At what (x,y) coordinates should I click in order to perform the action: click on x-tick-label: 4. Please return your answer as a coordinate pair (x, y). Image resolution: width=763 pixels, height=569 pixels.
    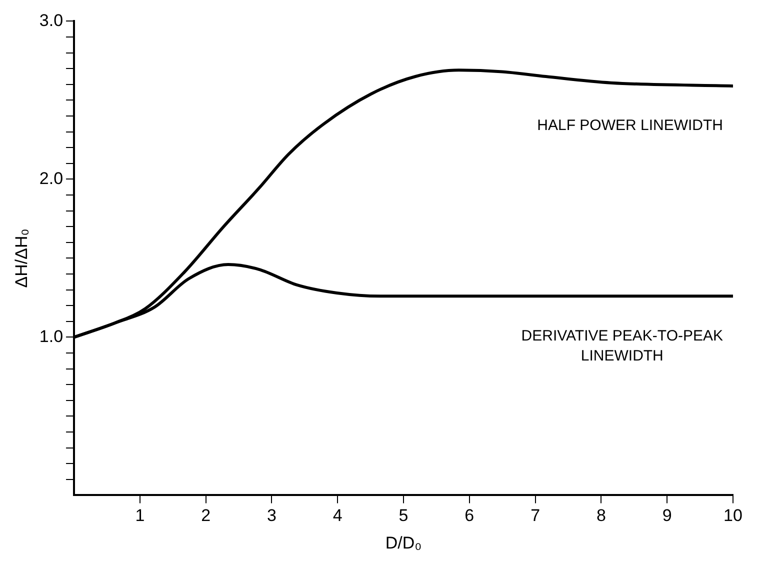
    Looking at the image, I should click on (337, 516).